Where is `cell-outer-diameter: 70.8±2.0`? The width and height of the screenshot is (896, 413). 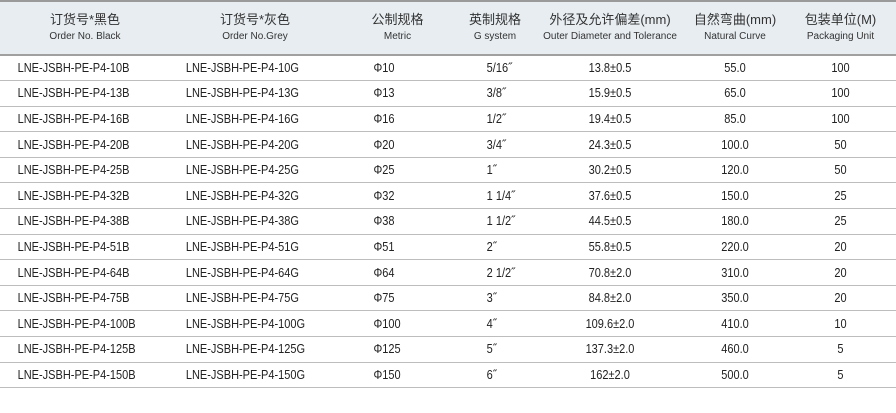 cell-outer-diameter: 70.8±2.0 is located at coordinates (610, 272).